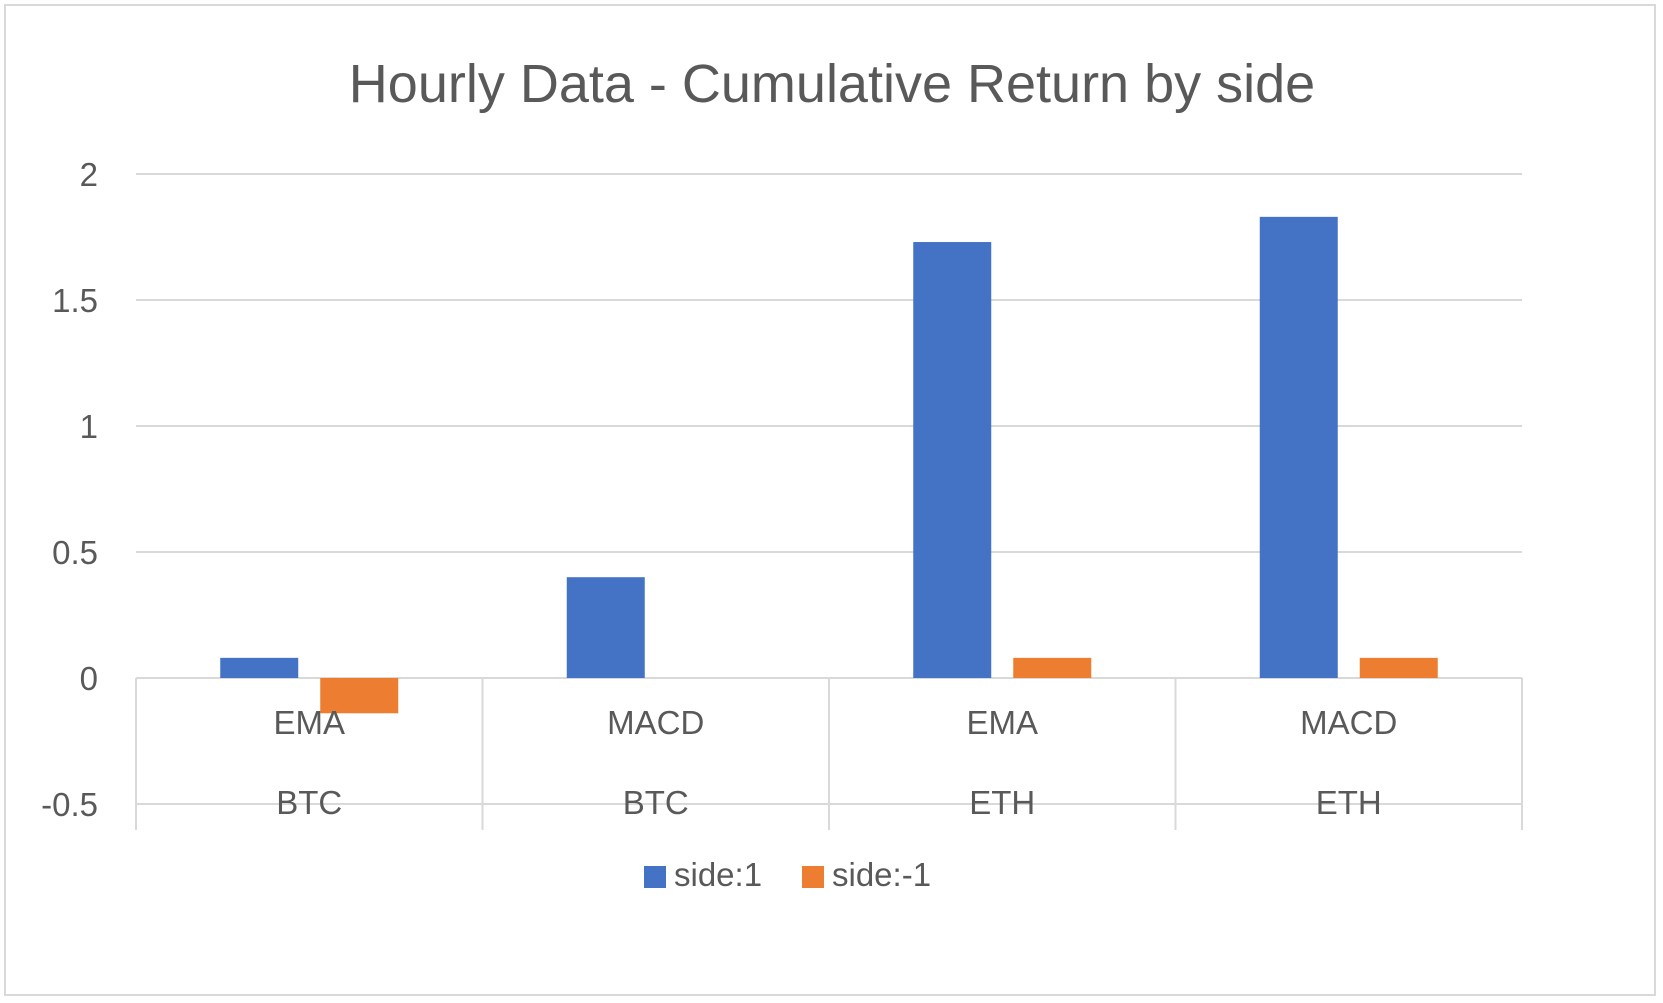 The width and height of the screenshot is (1663, 1003). What do you see at coordinates (881, 874) in the screenshot?
I see `legend-label: side:-1` at bounding box center [881, 874].